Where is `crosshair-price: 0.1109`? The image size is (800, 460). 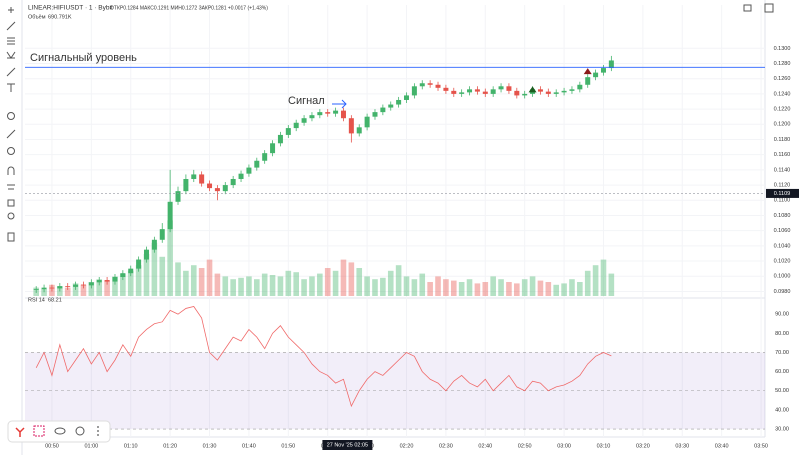
crosshair-price: 0.1109 is located at coordinates (782, 194).